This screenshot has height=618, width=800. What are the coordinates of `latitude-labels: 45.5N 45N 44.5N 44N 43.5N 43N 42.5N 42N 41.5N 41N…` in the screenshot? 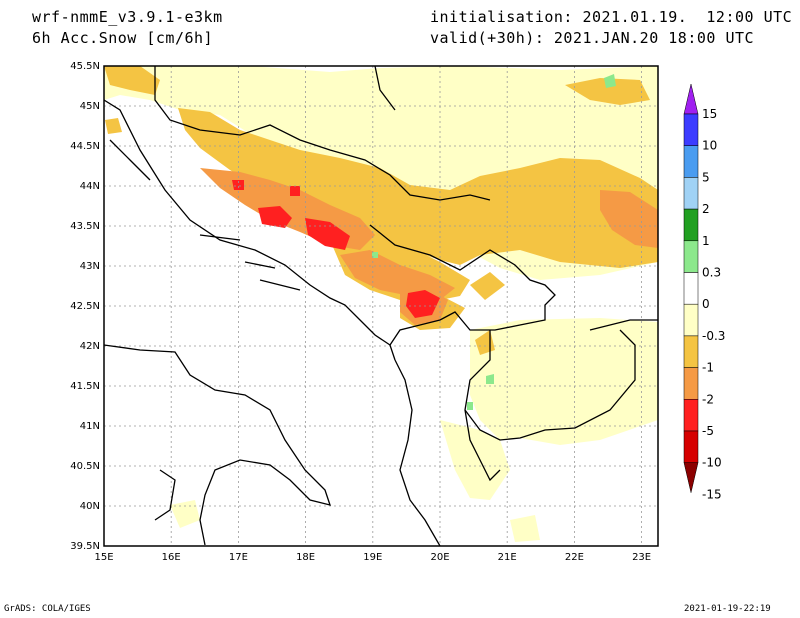 It's located at (85, 306).